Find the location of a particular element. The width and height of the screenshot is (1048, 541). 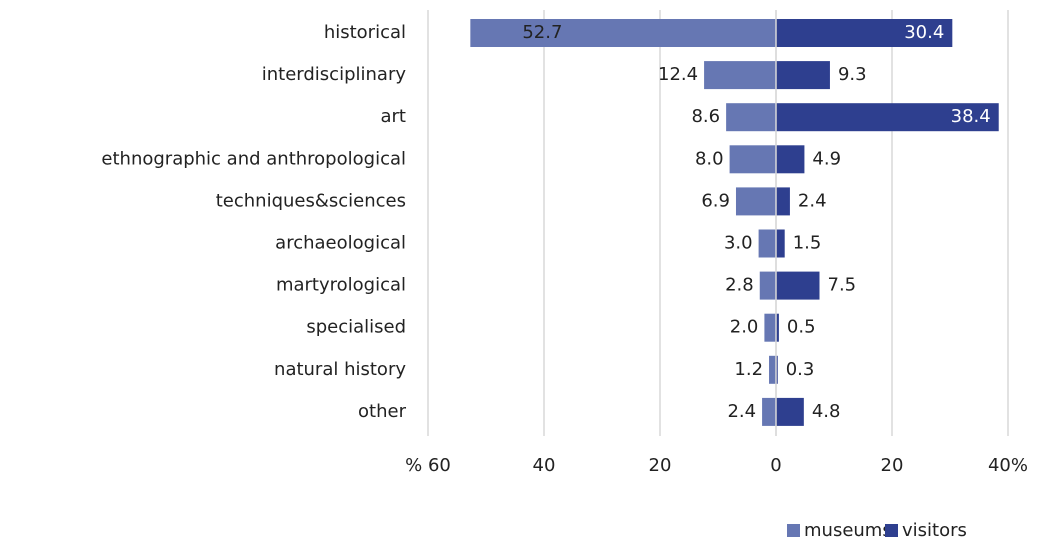

x-tick-label: 40% is located at coordinates (1008, 465).